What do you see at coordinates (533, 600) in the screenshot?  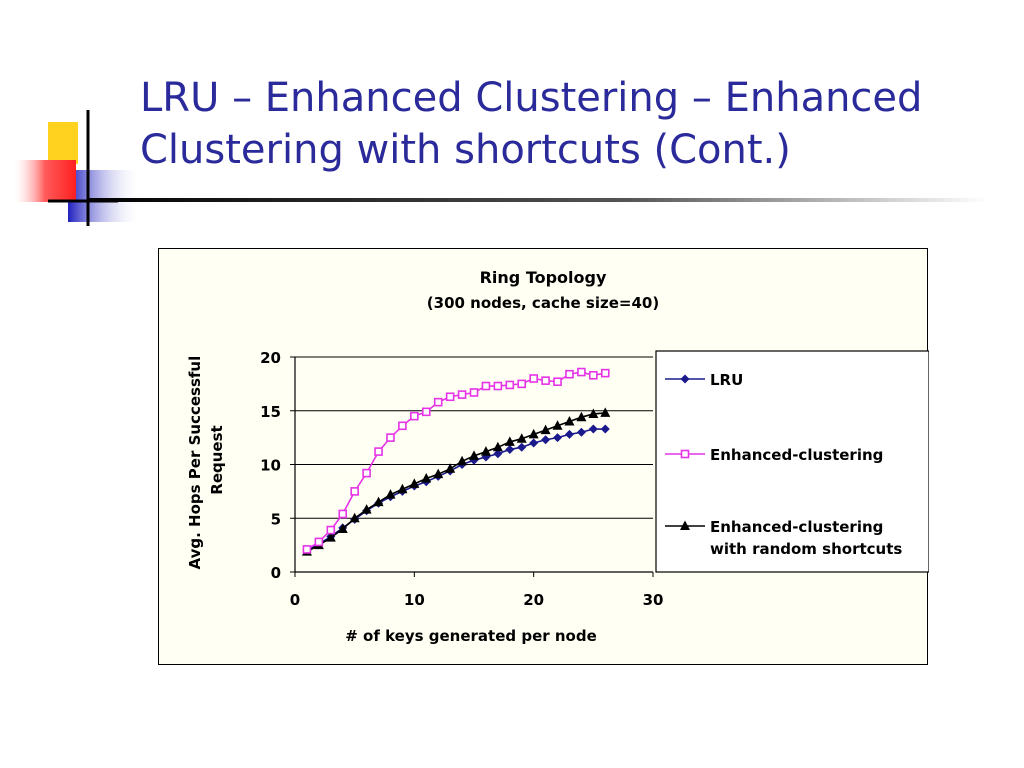 I see `x-tick-label: 20` at bounding box center [533, 600].